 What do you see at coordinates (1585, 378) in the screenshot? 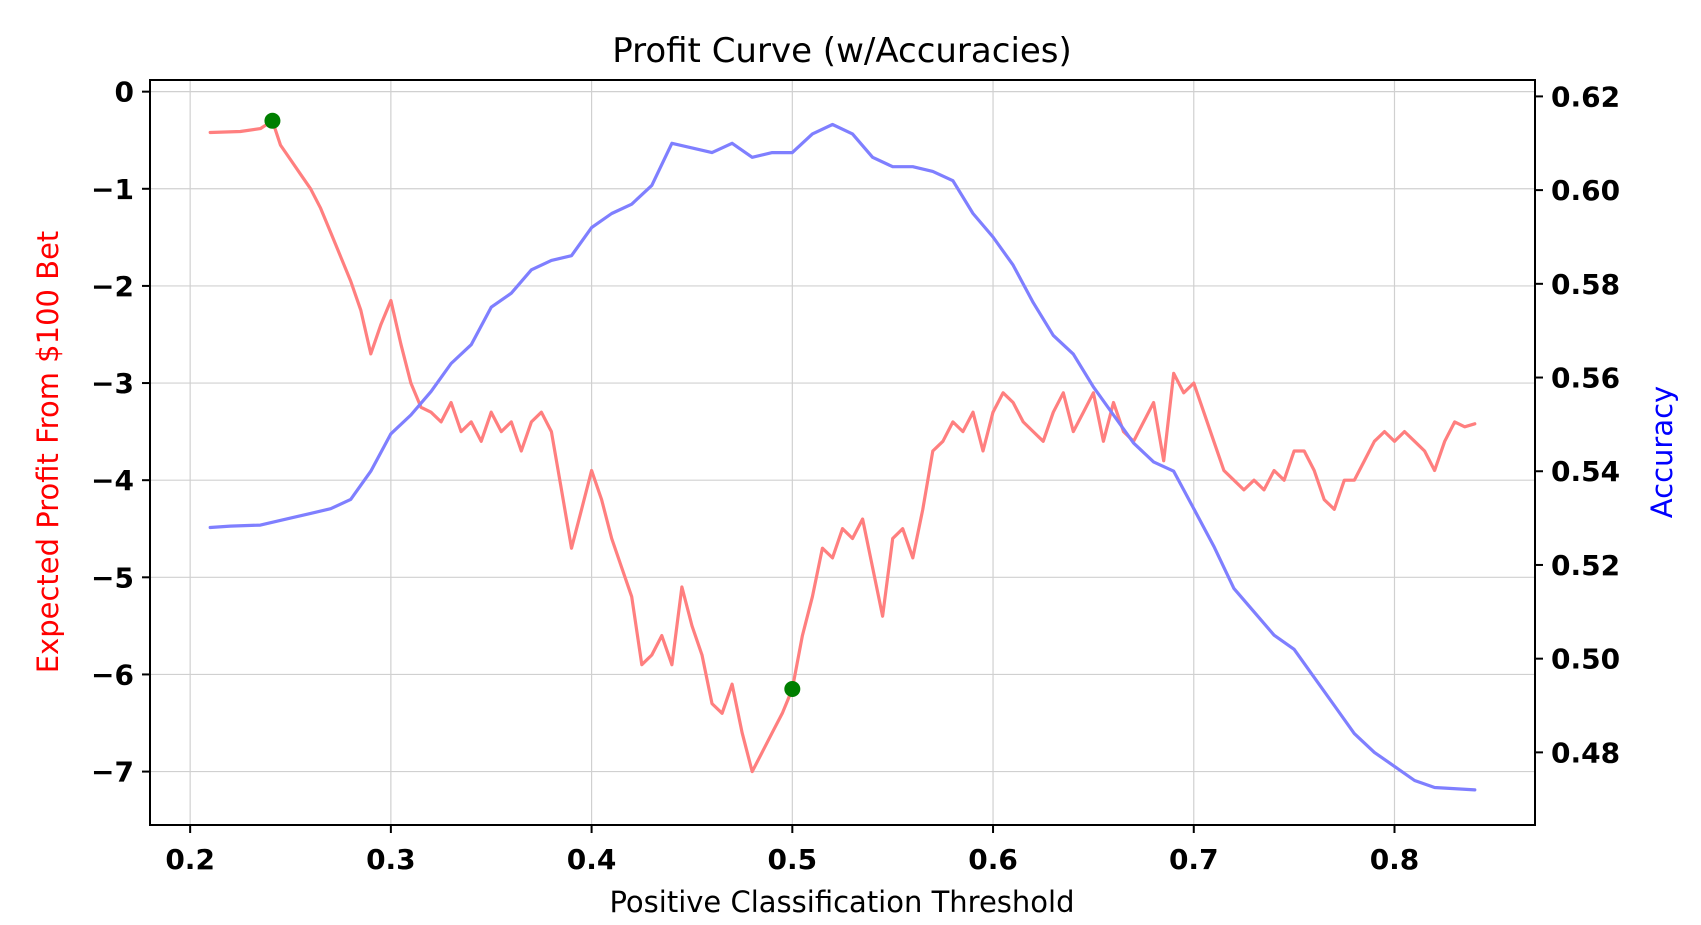
I see `y-right-tick-label: 0.56` at bounding box center [1585, 378].